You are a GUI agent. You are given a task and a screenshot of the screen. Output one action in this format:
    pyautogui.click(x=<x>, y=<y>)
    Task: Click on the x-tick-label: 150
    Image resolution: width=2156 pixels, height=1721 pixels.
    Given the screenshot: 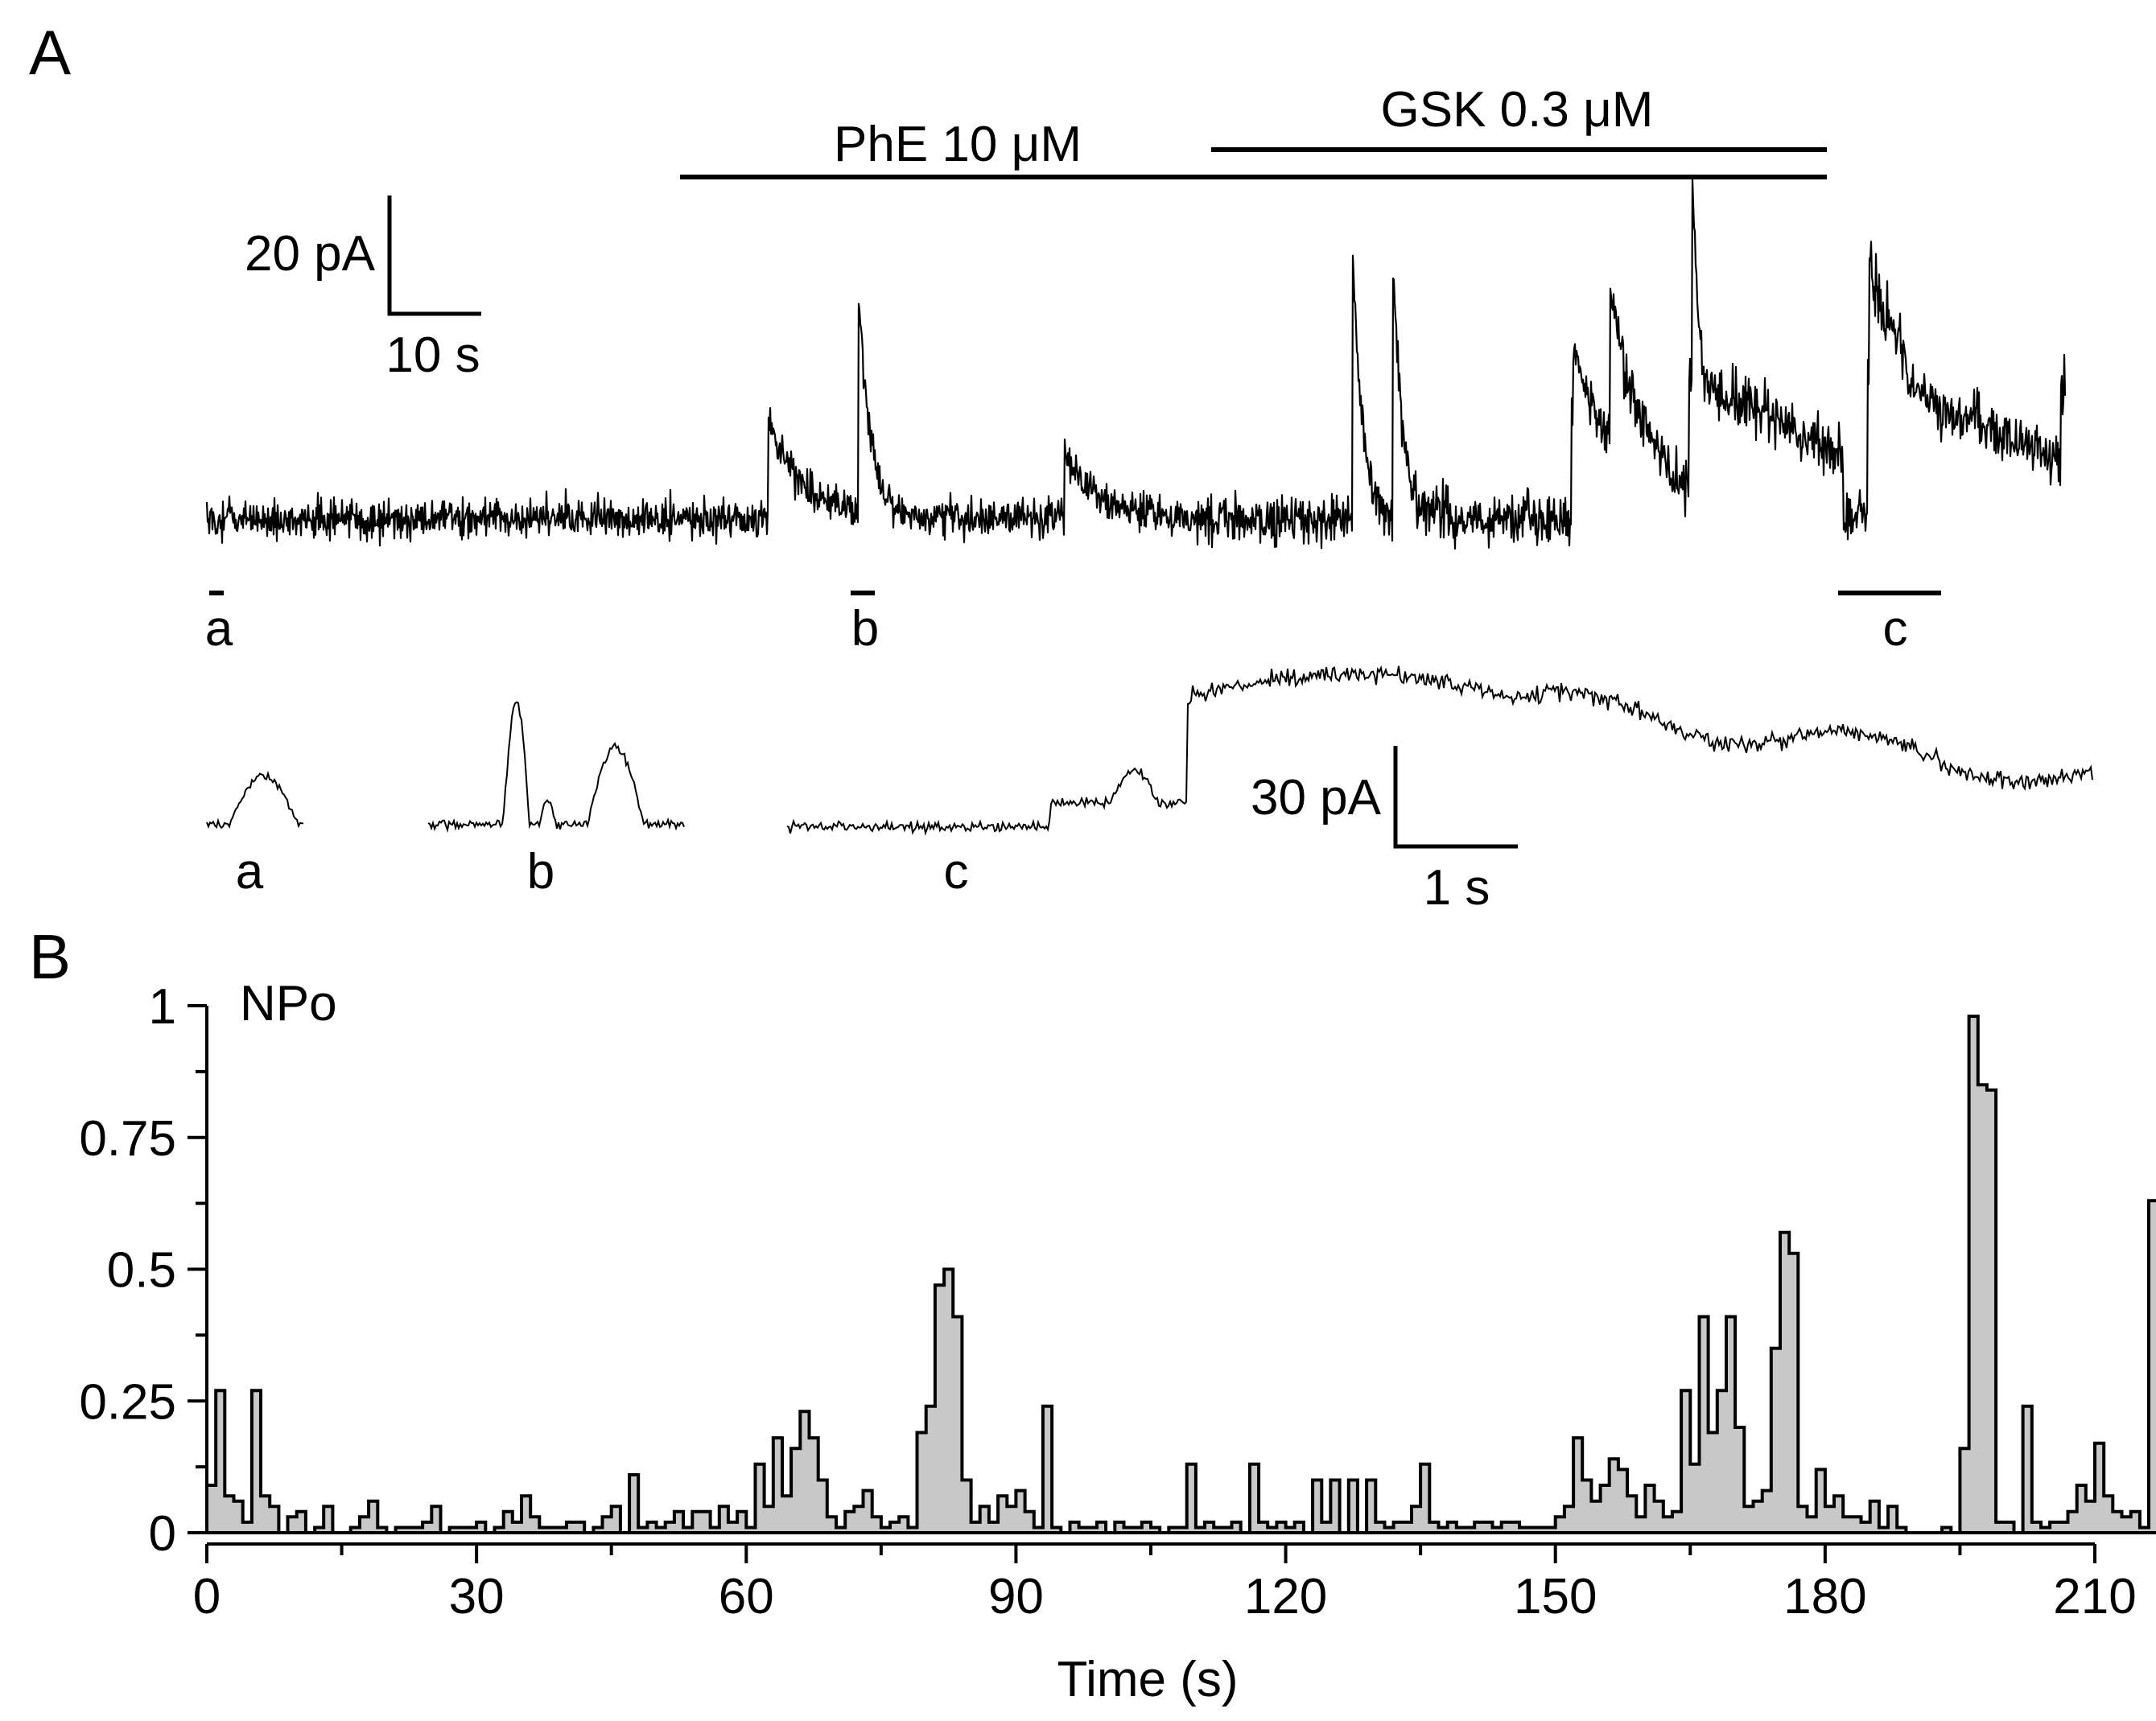 What is the action you would take?
    pyautogui.click(x=1555, y=1596)
    